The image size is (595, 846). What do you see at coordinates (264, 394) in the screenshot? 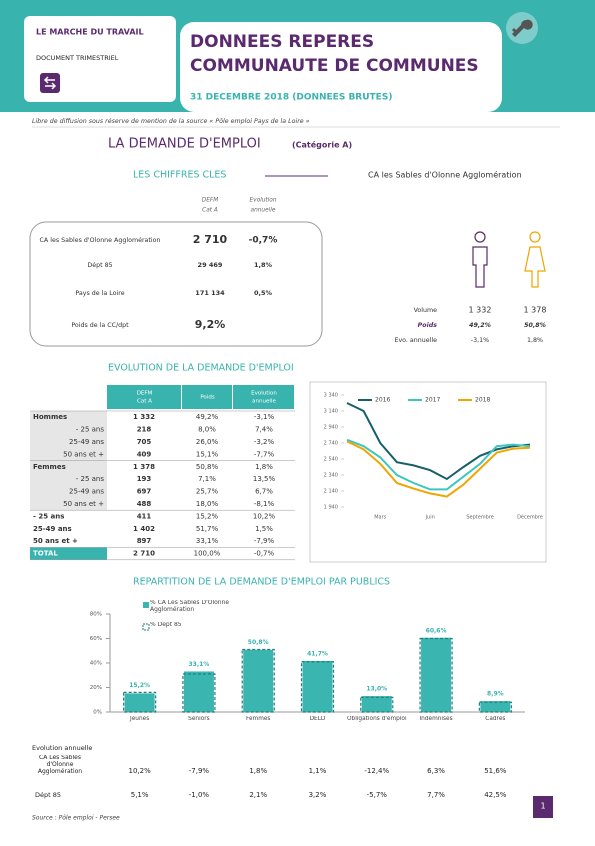
I see `column-header: Evolution` at bounding box center [264, 394].